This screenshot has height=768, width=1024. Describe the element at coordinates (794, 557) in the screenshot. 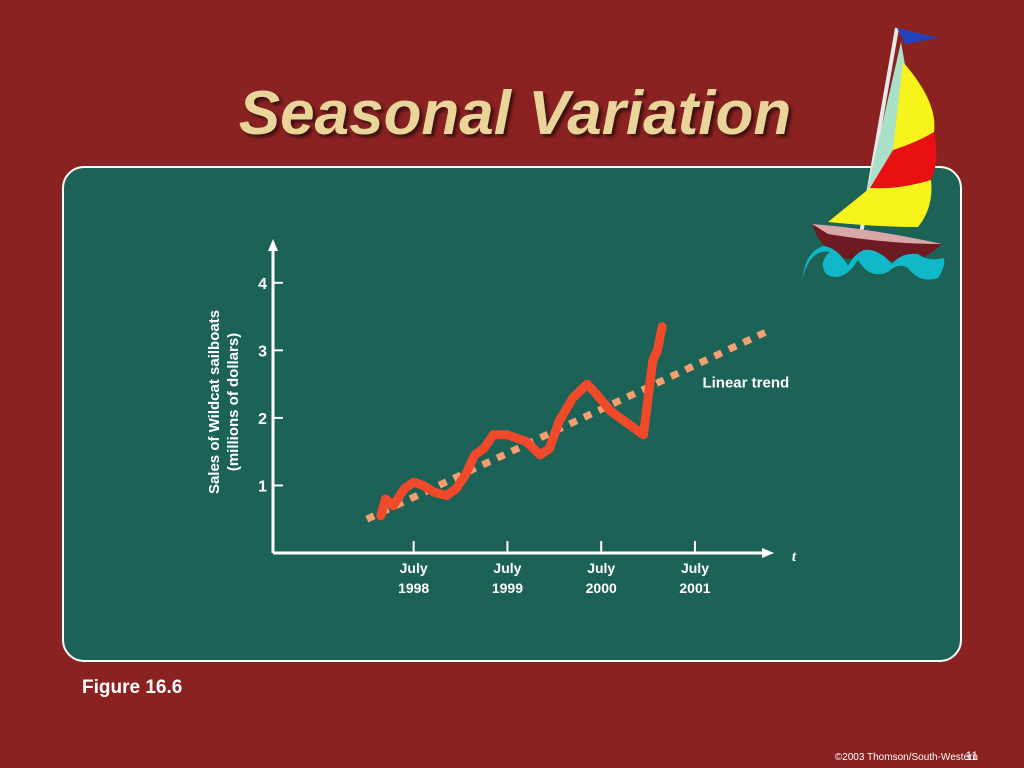

I see `x-axis-title: t` at that location.